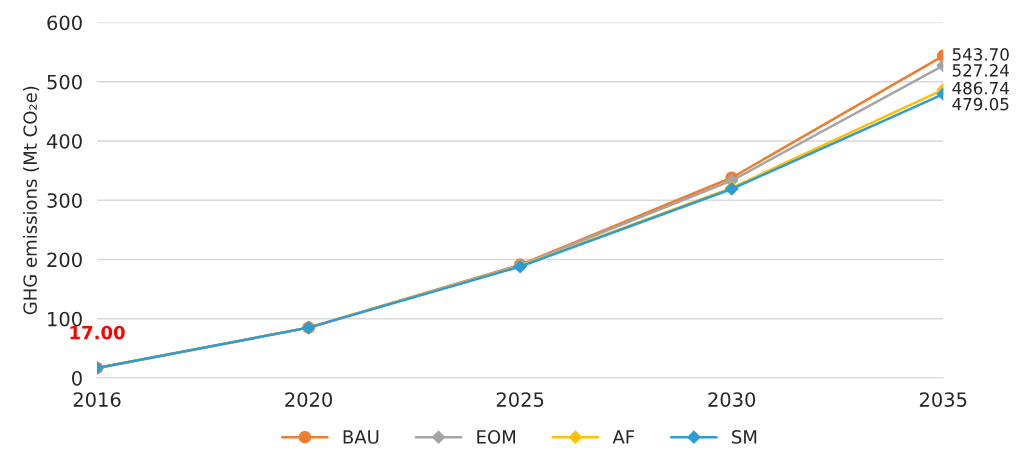  What do you see at coordinates (31, 200) in the screenshot?
I see `y-axis-title: GHG emissions (Mt CO₂e)` at bounding box center [31, 200].